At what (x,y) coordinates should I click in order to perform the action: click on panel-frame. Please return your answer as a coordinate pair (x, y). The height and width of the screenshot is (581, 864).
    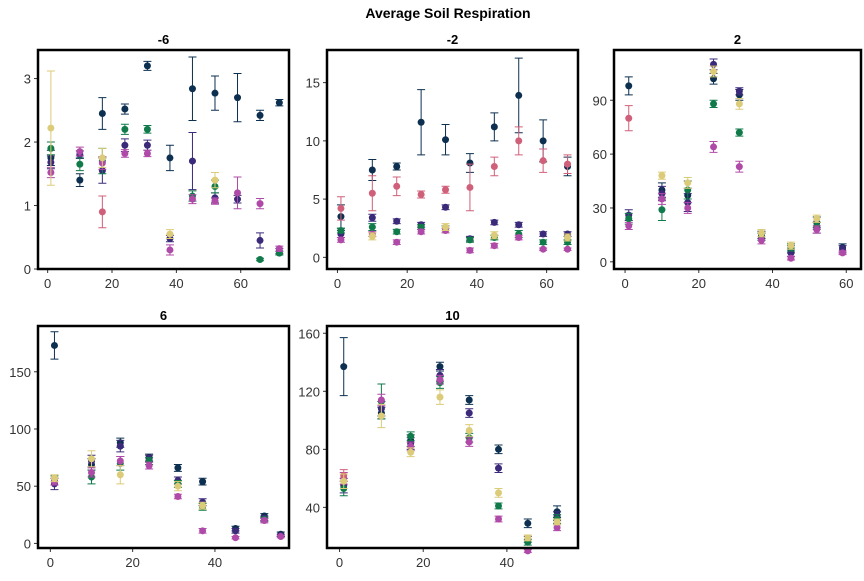
    Looking at the image, I should click on (163, 159).